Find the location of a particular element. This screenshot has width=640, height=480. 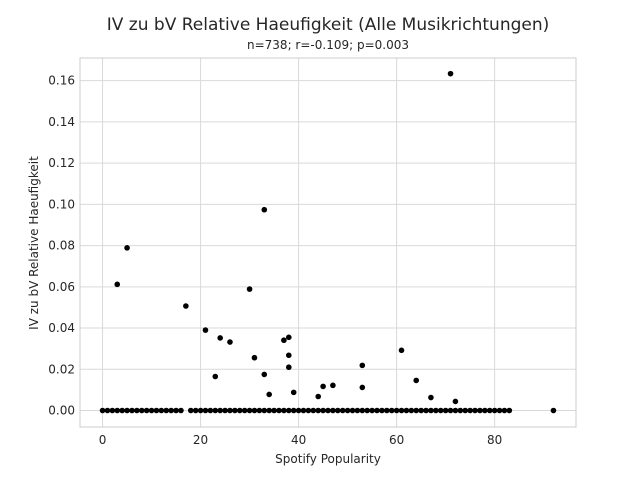

y-tick-label: 0.12 is located at coordinates (61, 163).